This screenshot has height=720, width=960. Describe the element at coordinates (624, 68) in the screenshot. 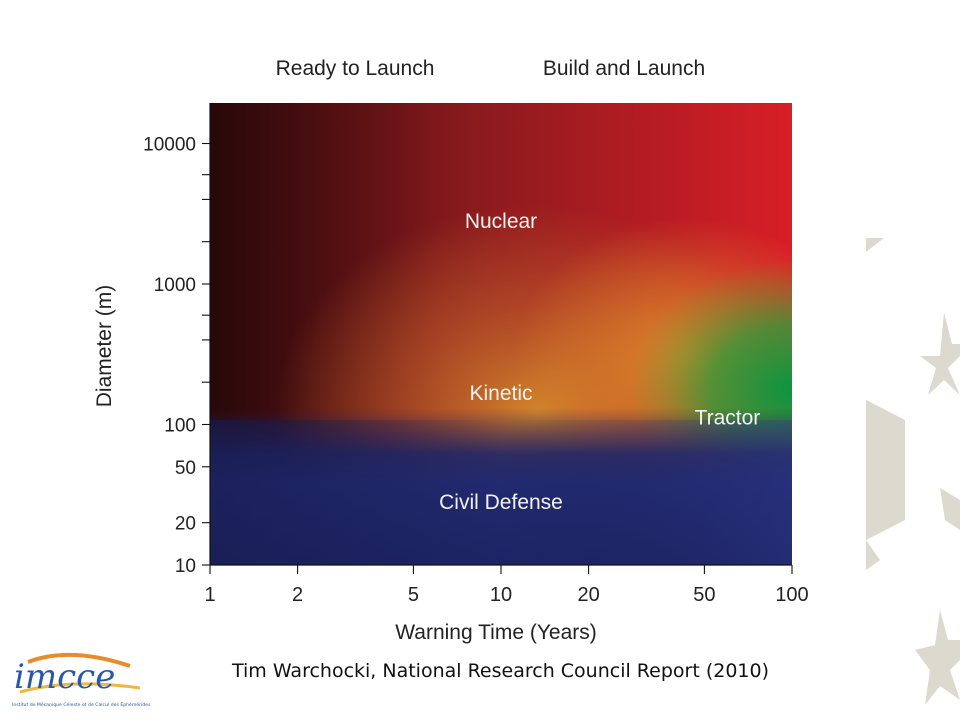

I see `top-label-build: Build and Launch` at that location.